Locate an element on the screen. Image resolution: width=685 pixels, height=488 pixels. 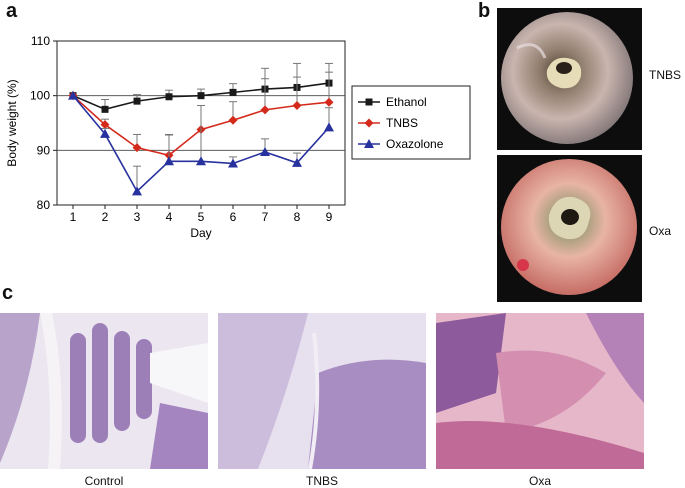
panel-b-label: b is located at coordinates (484, 11).